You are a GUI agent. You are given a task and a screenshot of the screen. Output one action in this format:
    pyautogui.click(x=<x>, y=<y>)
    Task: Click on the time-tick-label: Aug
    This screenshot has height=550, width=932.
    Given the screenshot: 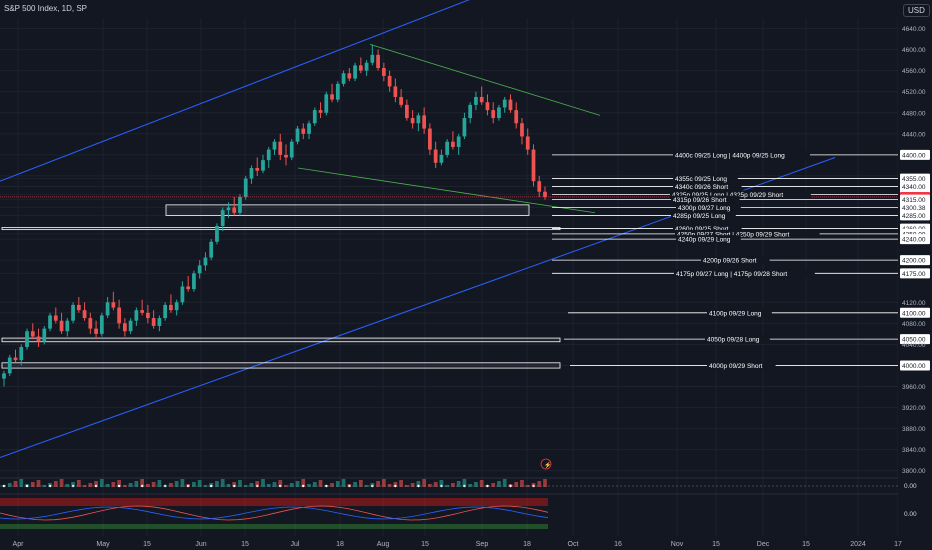 What is the action you would take?
    pyautogui.click(x=383, y=544)
    